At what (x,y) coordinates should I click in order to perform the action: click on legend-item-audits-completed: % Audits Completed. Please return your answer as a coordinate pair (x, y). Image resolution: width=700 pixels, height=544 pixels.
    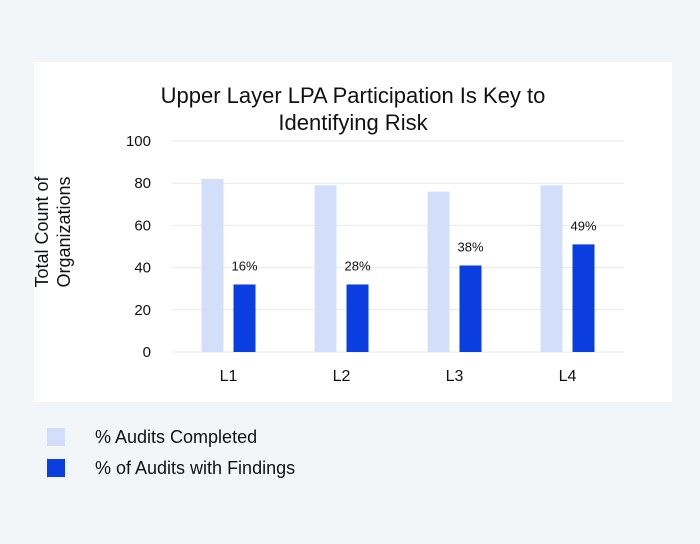
    Looking at the image, I should click on (171, 437).